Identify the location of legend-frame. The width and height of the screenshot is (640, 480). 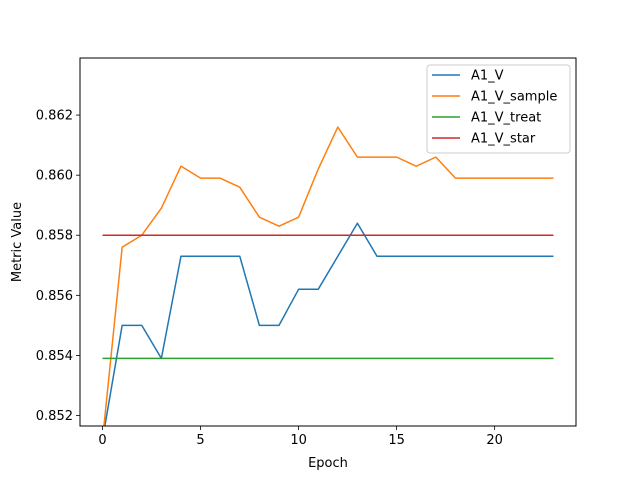
(498, 109).